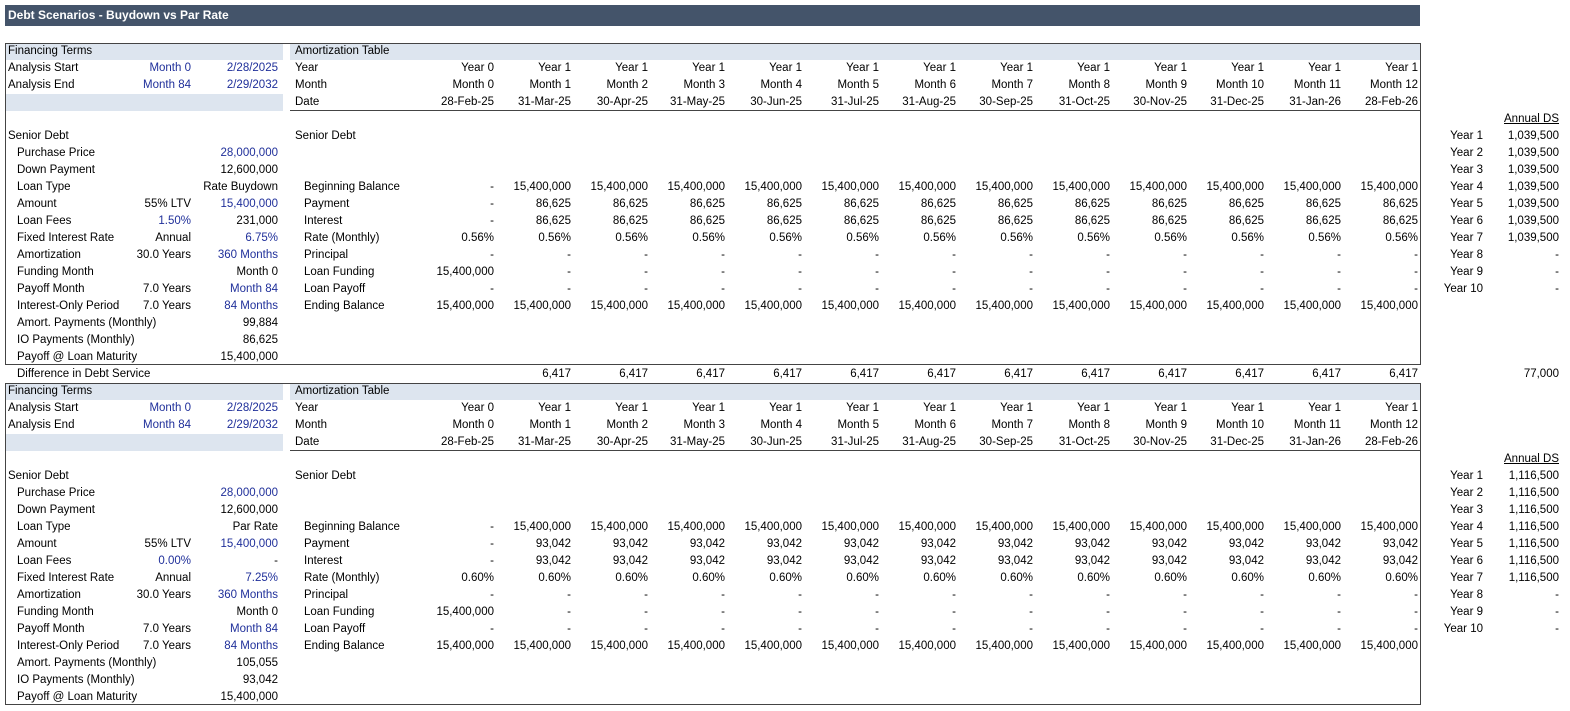  I want to click on terms-value: 105,055, so click(257, 663).